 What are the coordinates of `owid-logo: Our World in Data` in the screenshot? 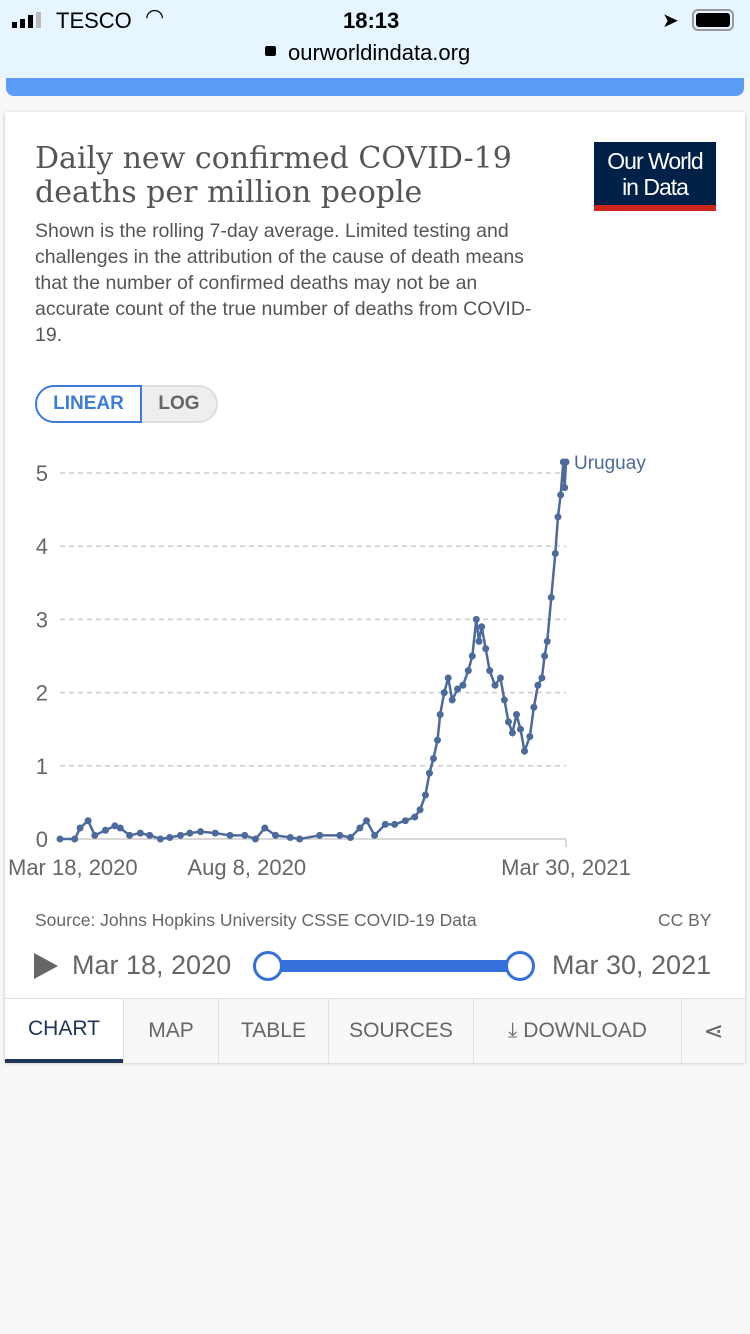 It's located at (655, 176).